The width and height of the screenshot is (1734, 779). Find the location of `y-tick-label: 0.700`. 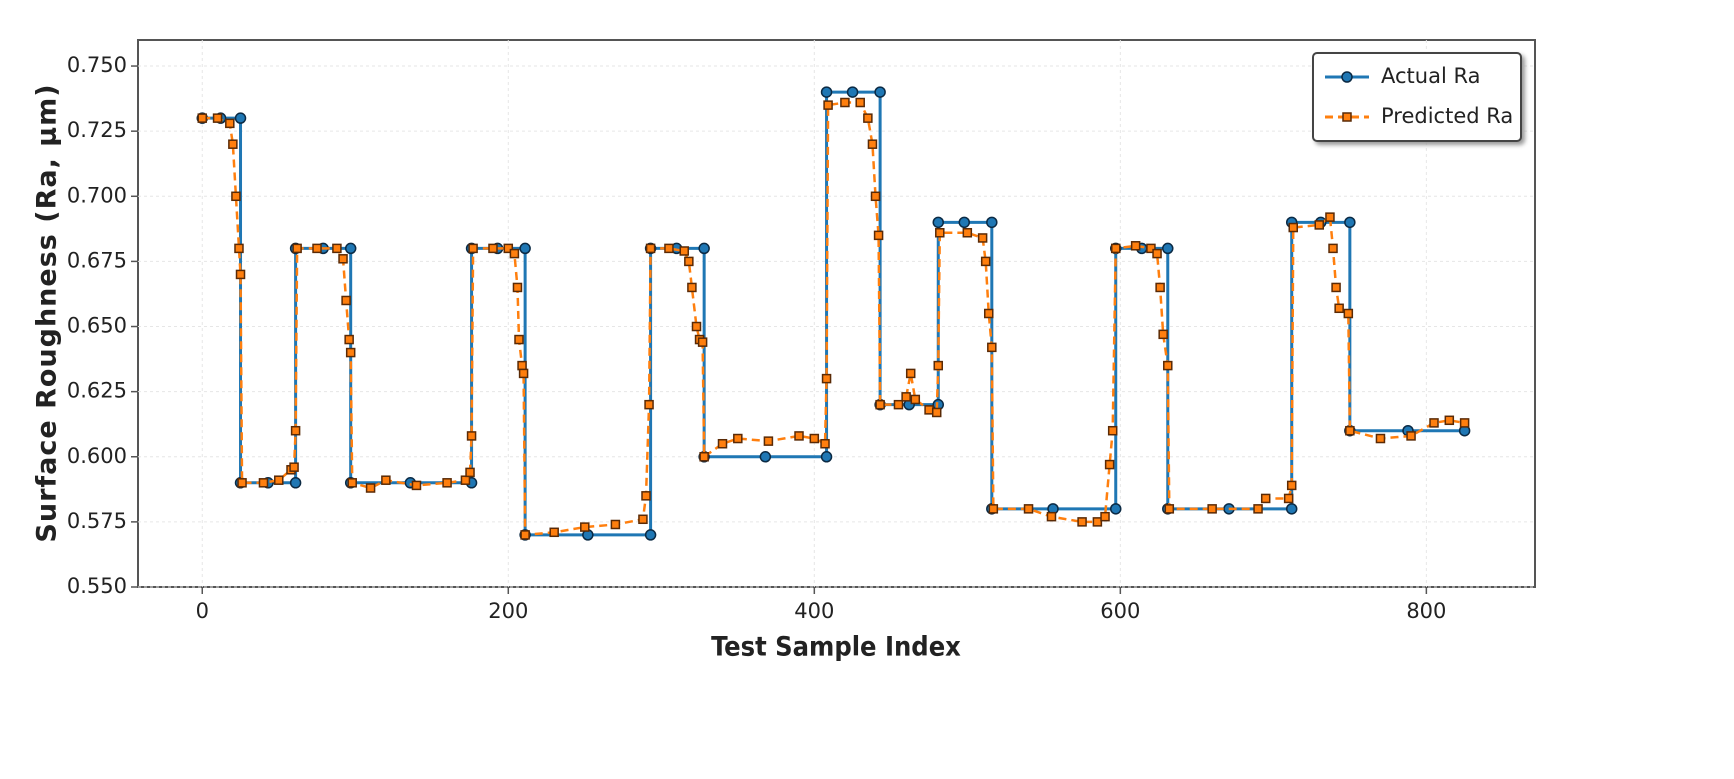

y-tick-label: 0.700 is located at coordinates (97, 195).